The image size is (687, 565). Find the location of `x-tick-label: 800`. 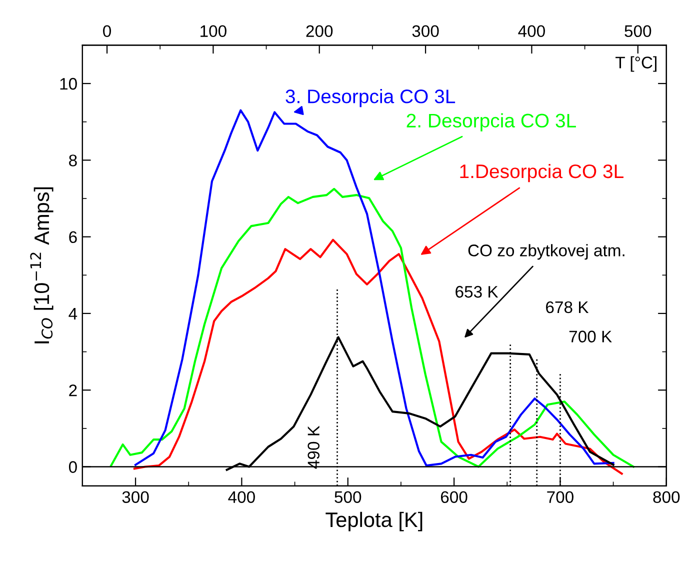

x-tick-label: 800 is located at coordinates (666, 497).